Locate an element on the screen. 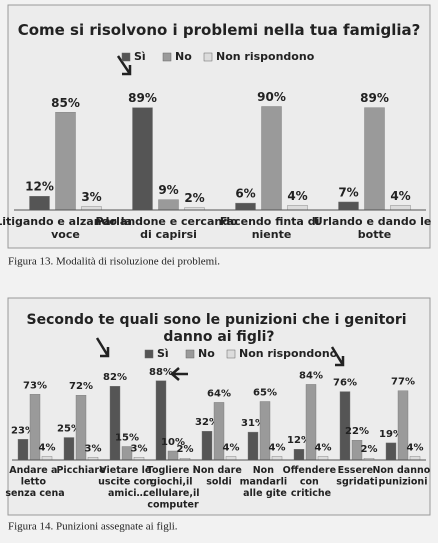 The image size is (438, 543). x-tick-label: Andare a letto senza cena is located at coordinates (34, 482).